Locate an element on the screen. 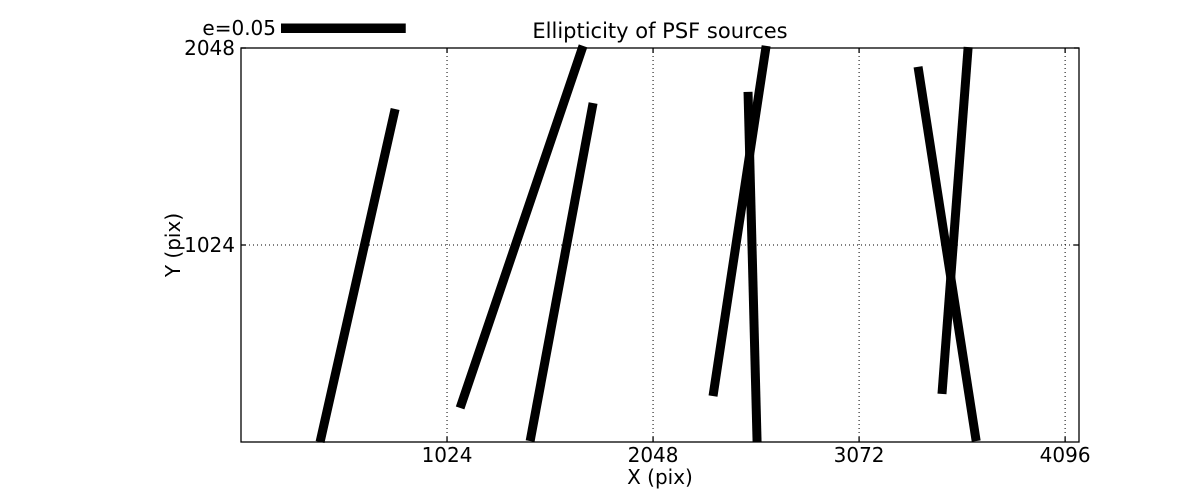 The height and width of the screenshot is (490, 1200). x-tick-label: 2048 is located at coordinates (653, 455).